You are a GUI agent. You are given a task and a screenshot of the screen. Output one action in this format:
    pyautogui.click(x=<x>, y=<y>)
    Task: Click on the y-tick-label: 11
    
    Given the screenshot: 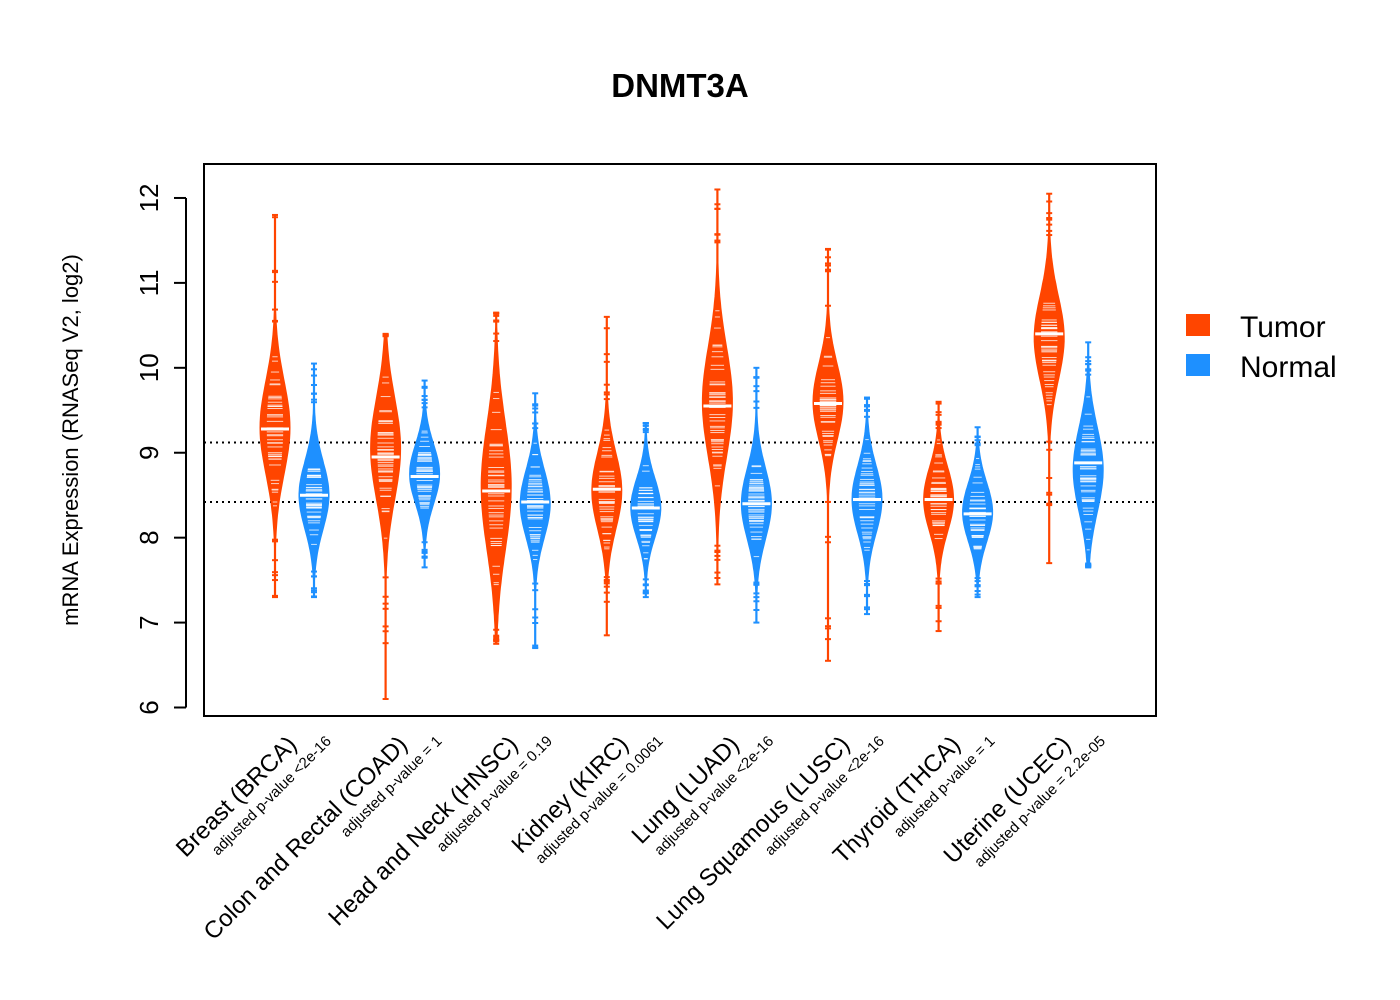 What is the action you would take?
    pyautogui.click(x=149, y=282)
    